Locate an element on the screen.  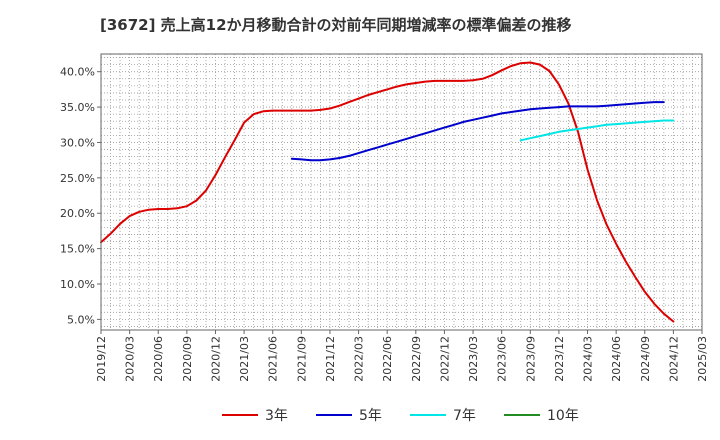
y-tick-label: 40.0% is located at coordinates (77, 72).